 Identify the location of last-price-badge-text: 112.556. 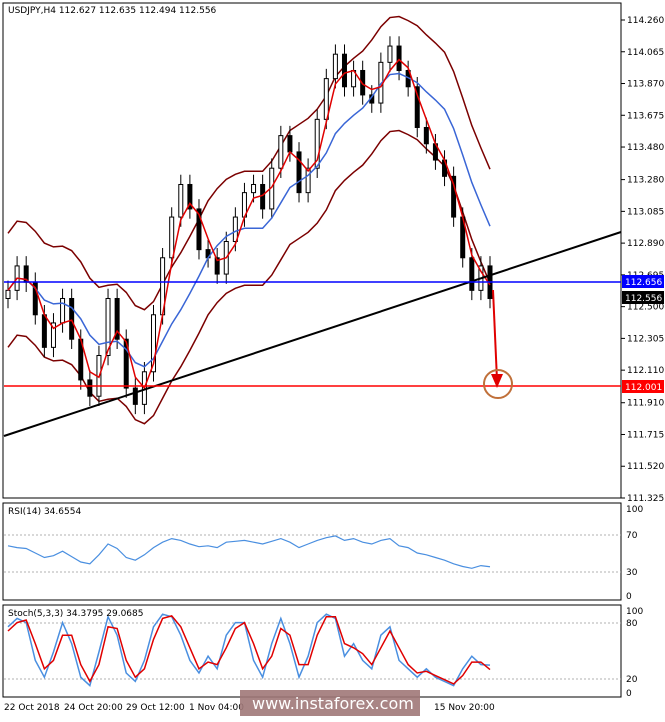
(643, 299).